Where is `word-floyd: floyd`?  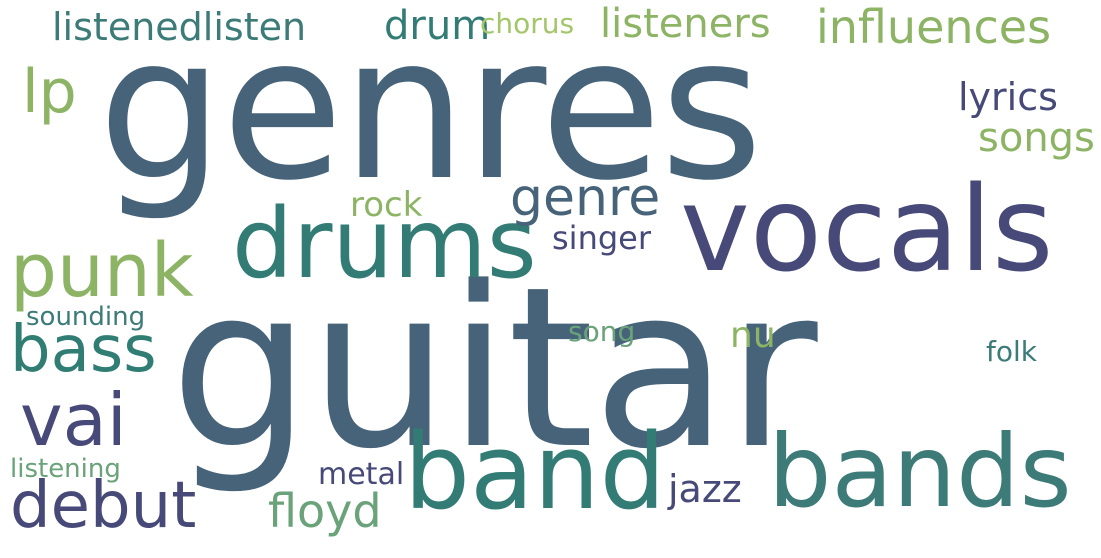 word-floyd: floyd is located at coordinates (325, 511).